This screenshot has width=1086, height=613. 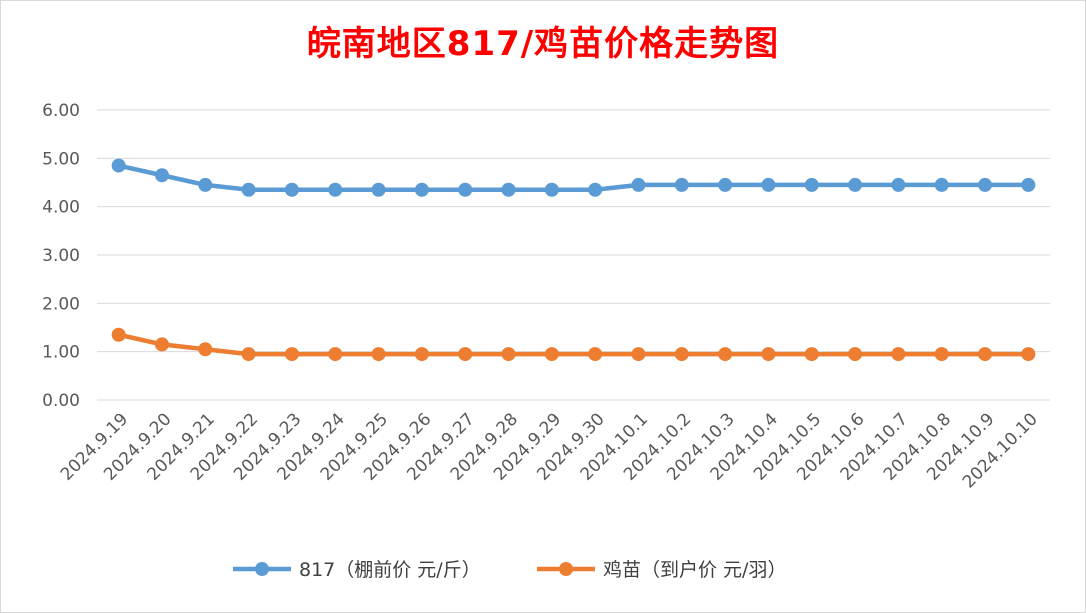 What do you see at coordinates (61, 353) in the screenshot?
I see `y-tick-label: 1.00` at bounding box center [61, 353].